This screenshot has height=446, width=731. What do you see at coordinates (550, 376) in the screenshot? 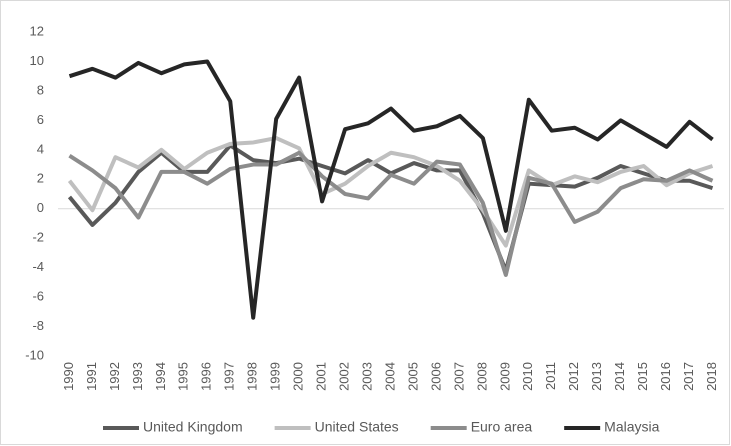
I see `x-tick-label: 2011` at bounding box center [550, 376].